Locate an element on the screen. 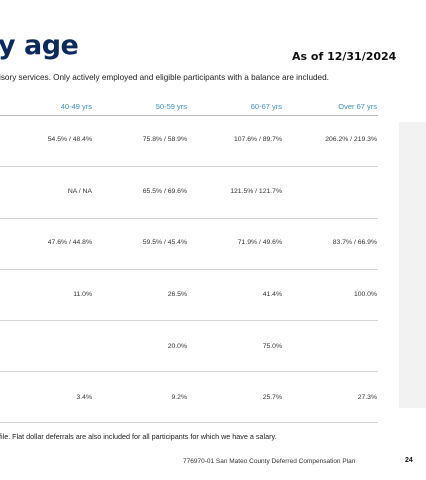 Image resolution: width=426 pixels, height=480 pixels. table-cell: 25.7% is located at coordinates (272, 397).